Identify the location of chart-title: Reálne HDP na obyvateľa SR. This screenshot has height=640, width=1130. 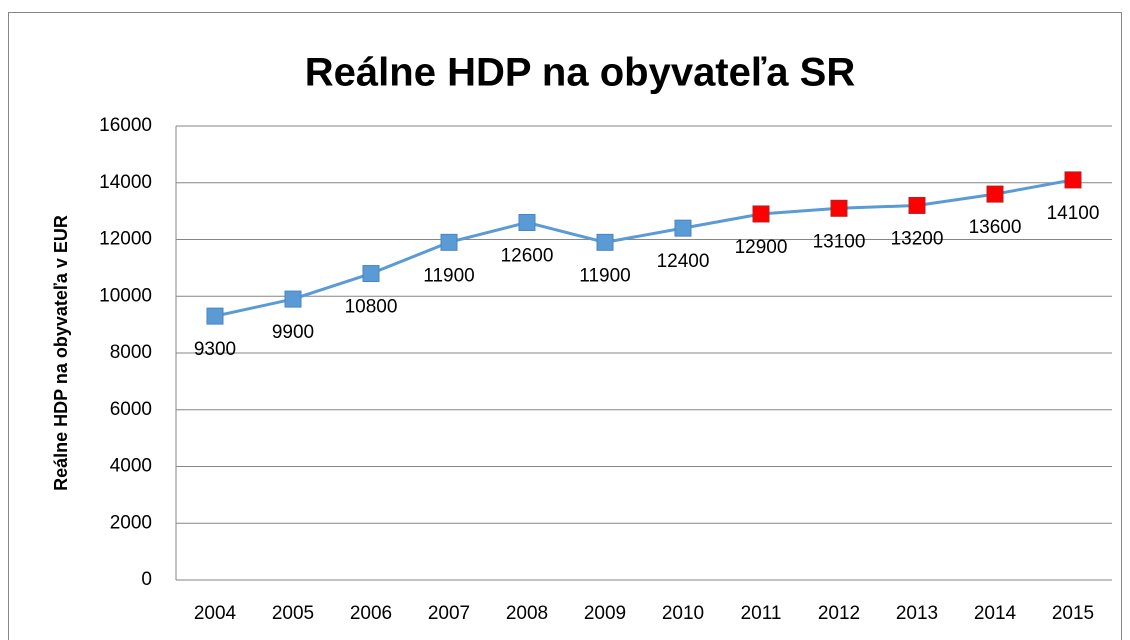
(580, 73).